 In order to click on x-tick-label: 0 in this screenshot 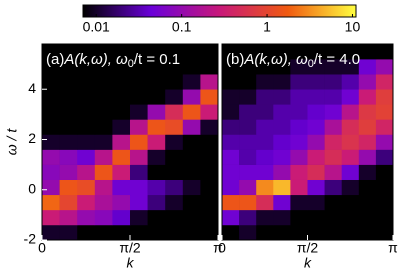, I will do `click(222, 248)`.